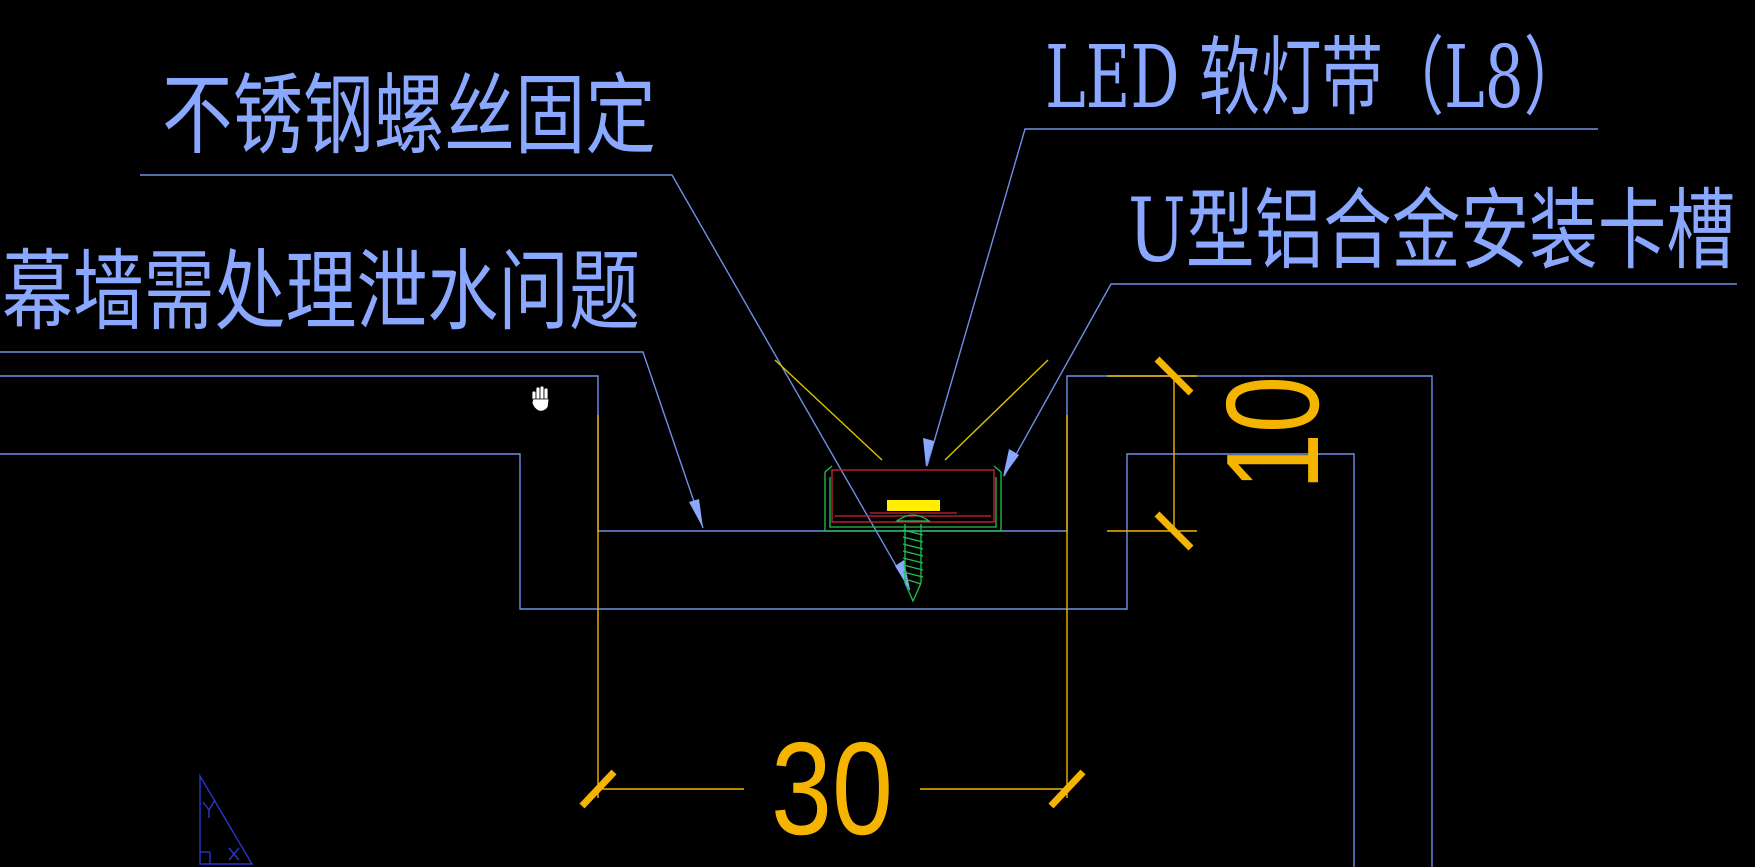 The image size is (1755, 867). What do you see at coordinates (928, 452) in the screenshot?
I see `arrowhead-led` at bounding box center [928, 452].